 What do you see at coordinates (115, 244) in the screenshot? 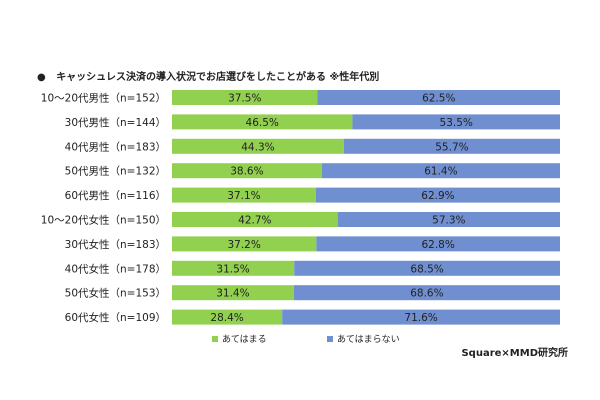
I see `category-label: 30代女性（n=183）` at bounding box center [115, 244].